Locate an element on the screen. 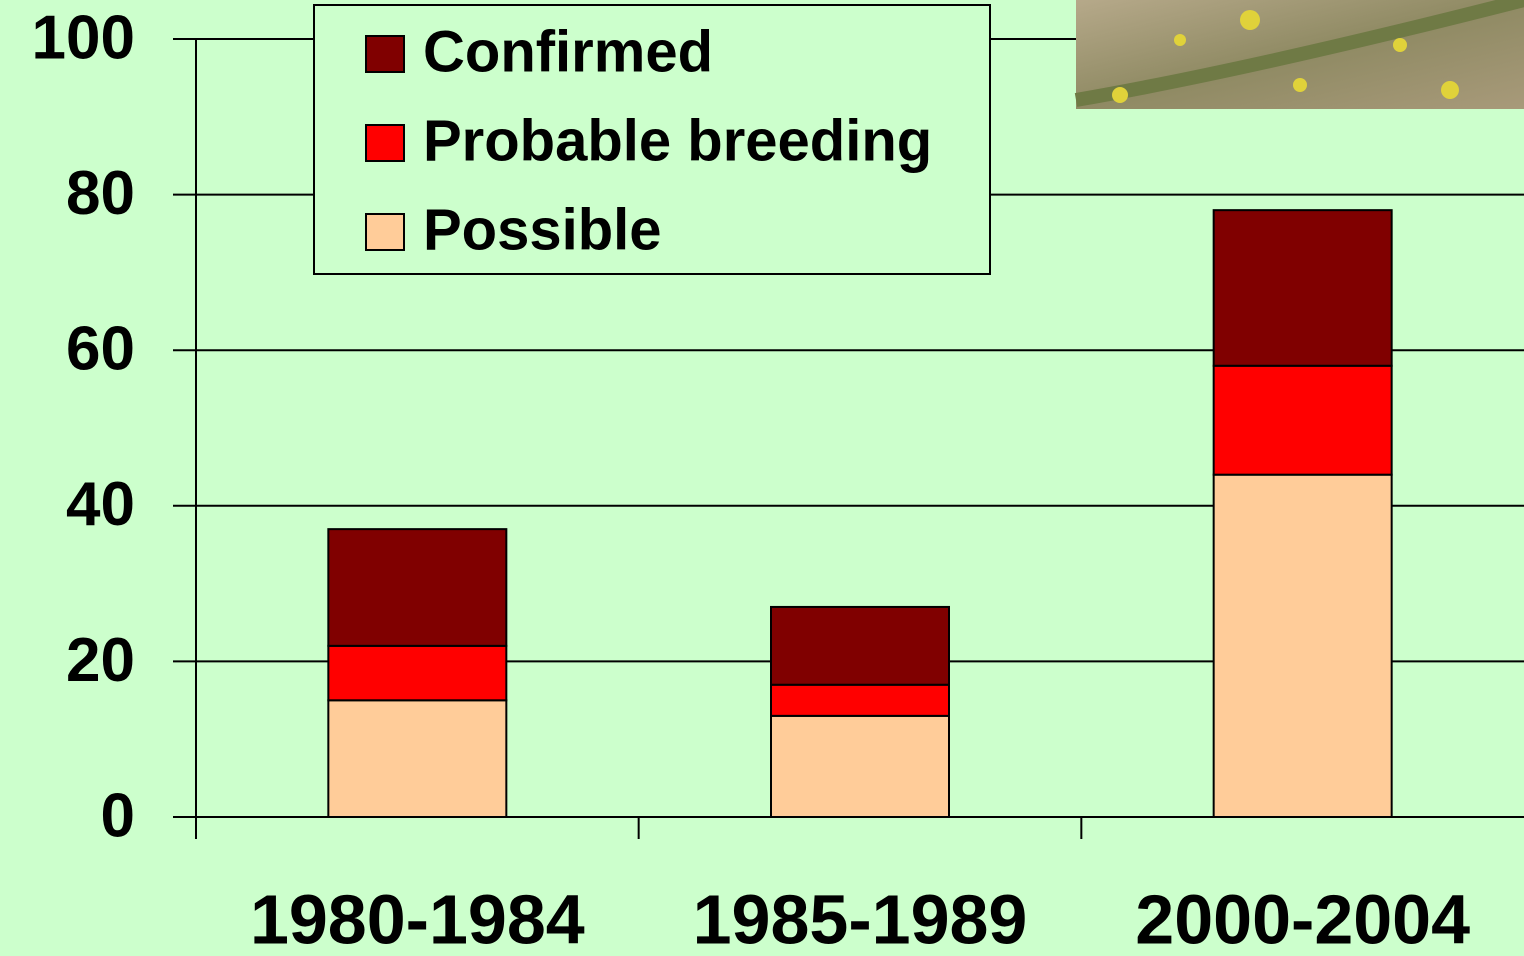 This screenshot has width=1524, height=956. y-tick-label: 80 is located at coordinates (100, 193).